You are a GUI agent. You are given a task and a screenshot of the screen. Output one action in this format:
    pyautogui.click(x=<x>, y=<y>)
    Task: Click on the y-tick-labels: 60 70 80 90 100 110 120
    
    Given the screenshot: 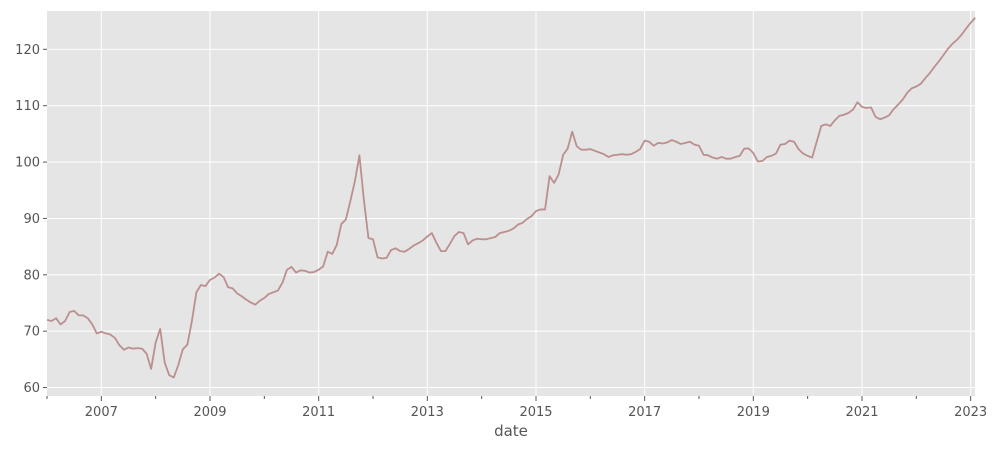 What is the action you would take?
    pyautogui.click(x=27, y=219)
    